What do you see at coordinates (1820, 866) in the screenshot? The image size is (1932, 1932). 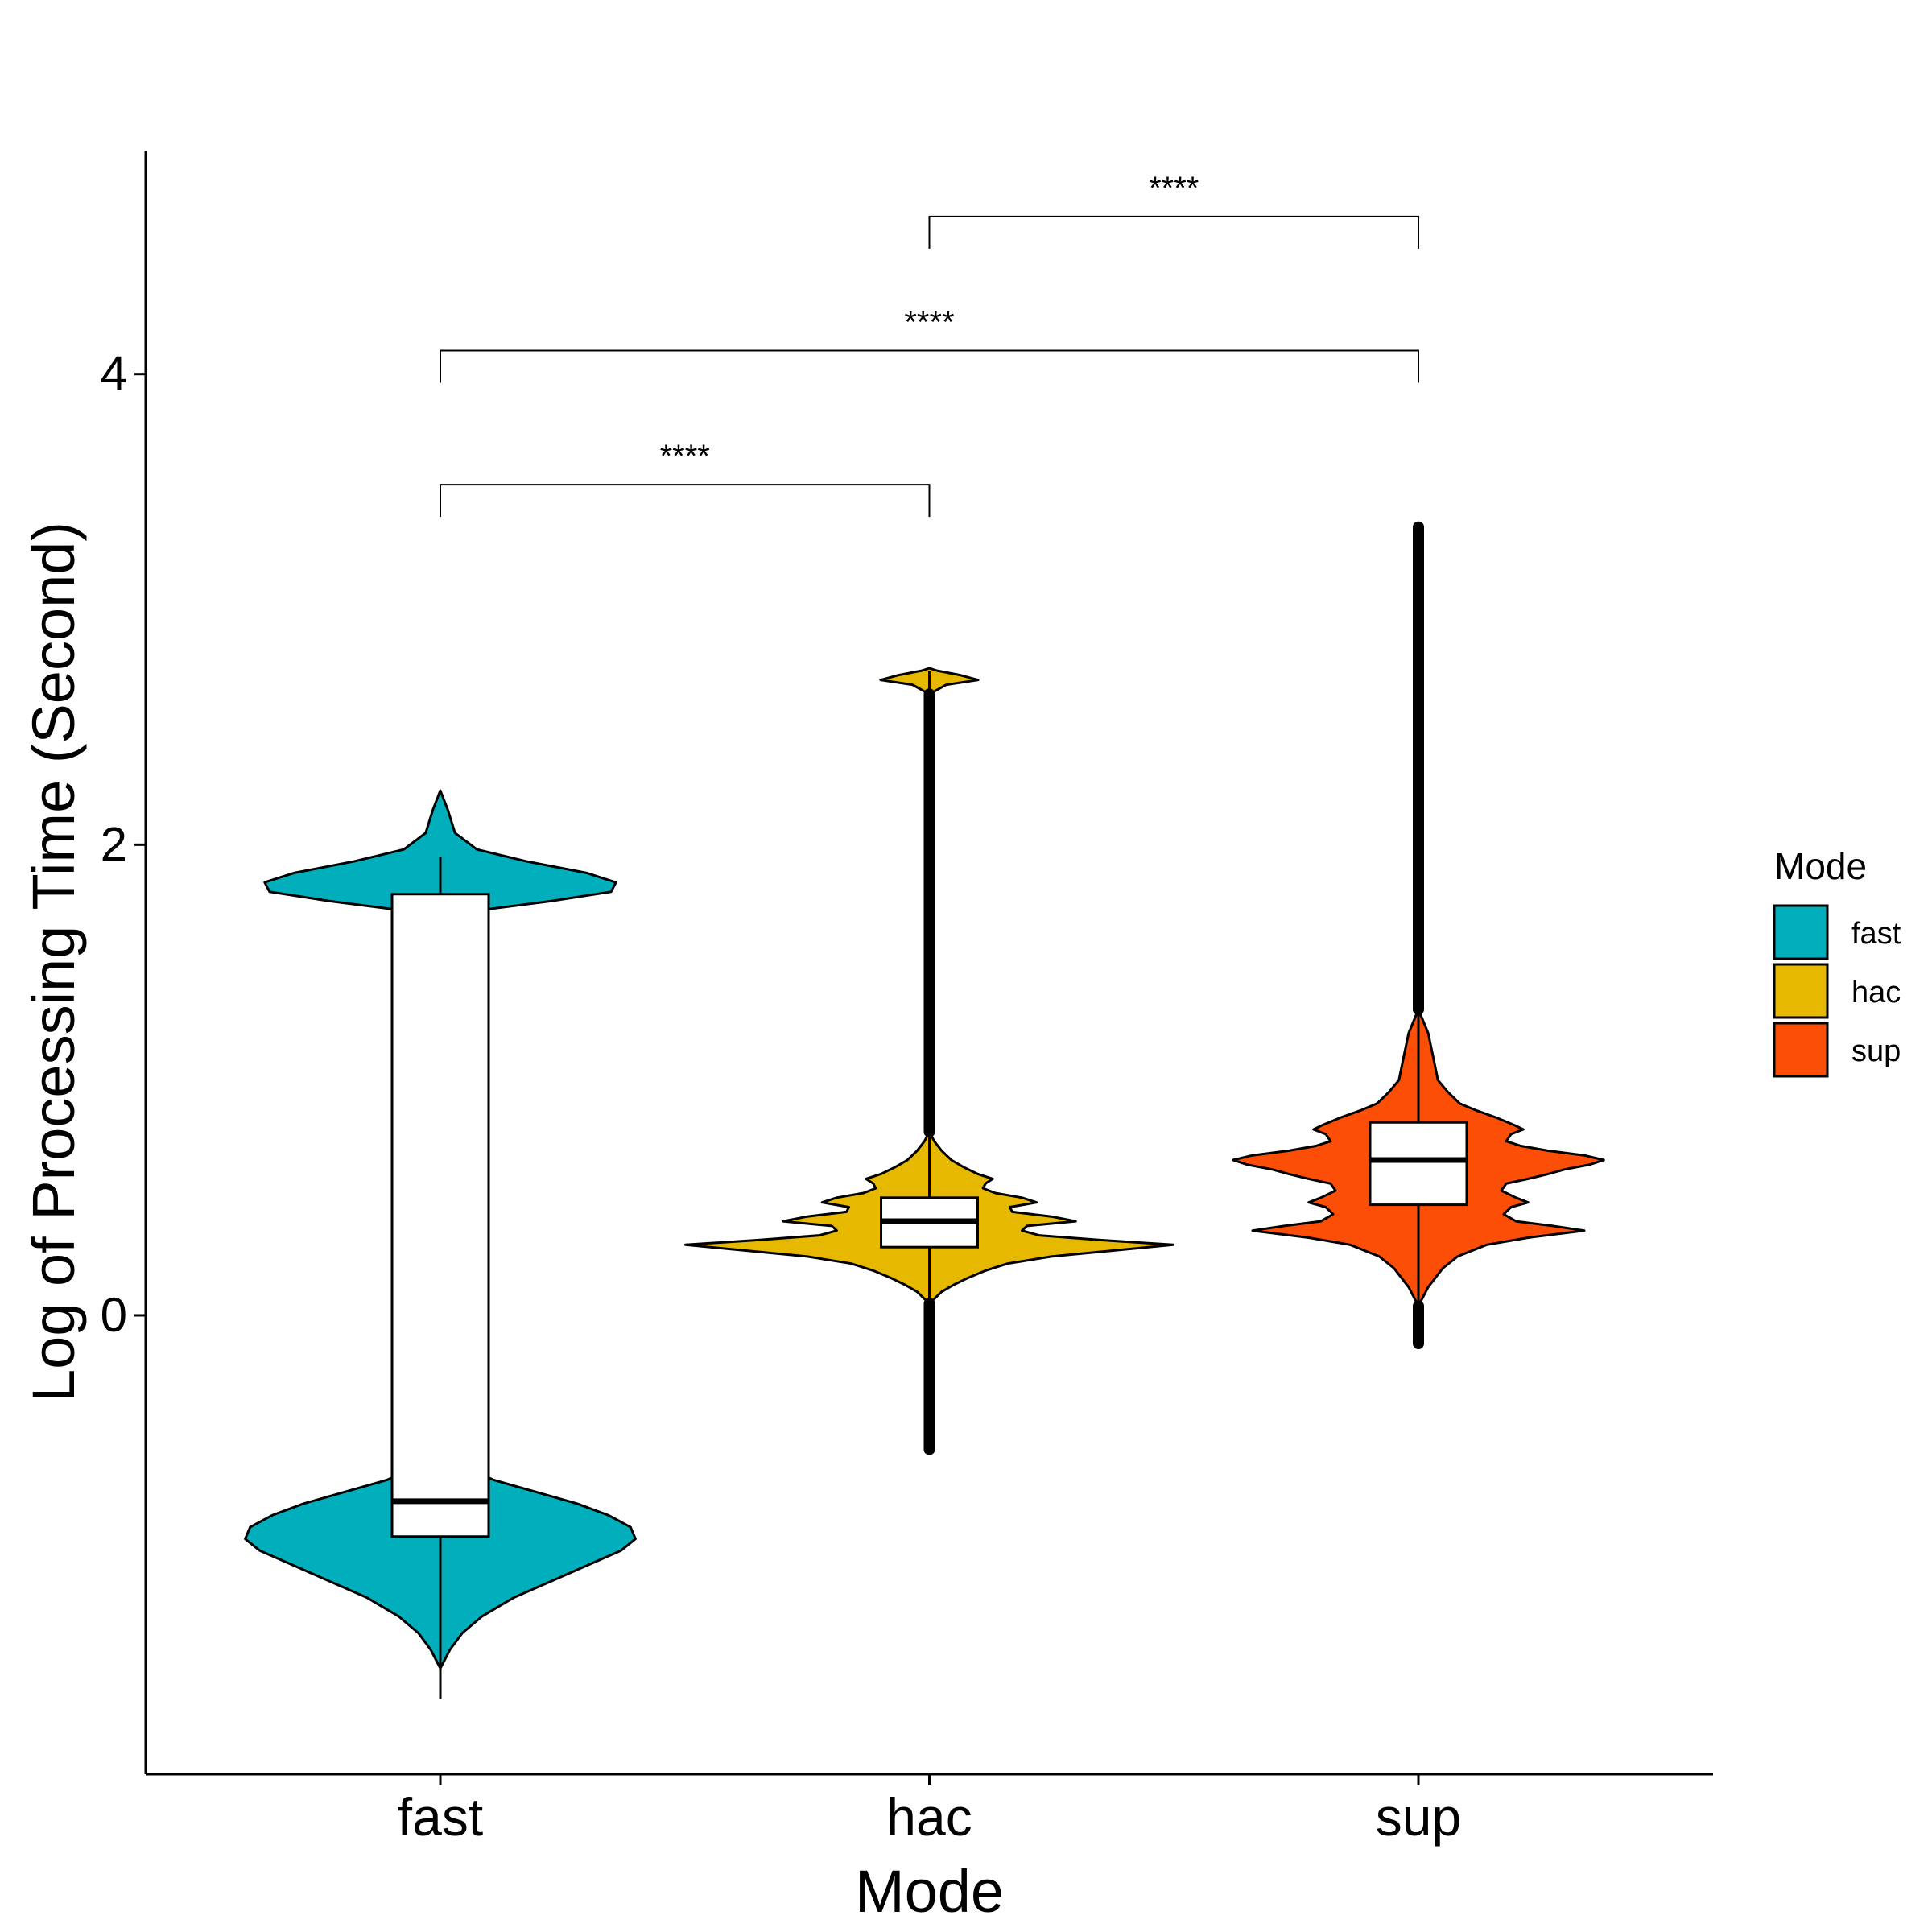 I see `legend-title: Mode` at bounding box center [1820, 866].